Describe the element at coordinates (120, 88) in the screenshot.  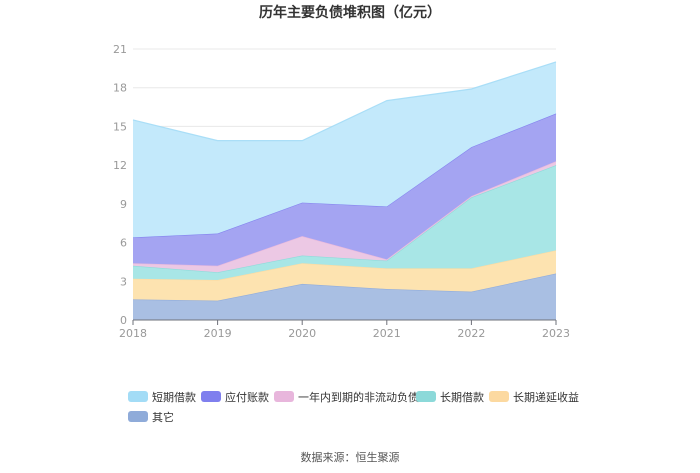
I see `y-tick-label: 18` at that location.